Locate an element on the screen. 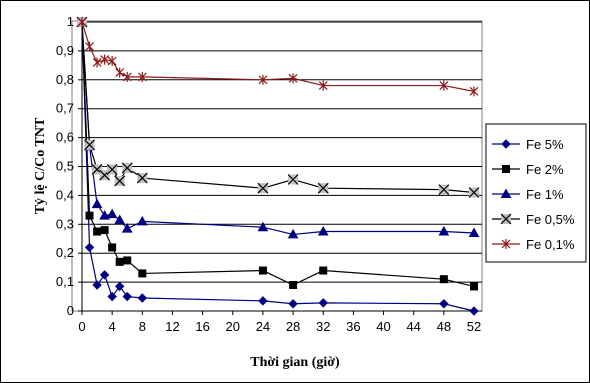  x-tick-label: 24 is located at coordinates (263, 326).